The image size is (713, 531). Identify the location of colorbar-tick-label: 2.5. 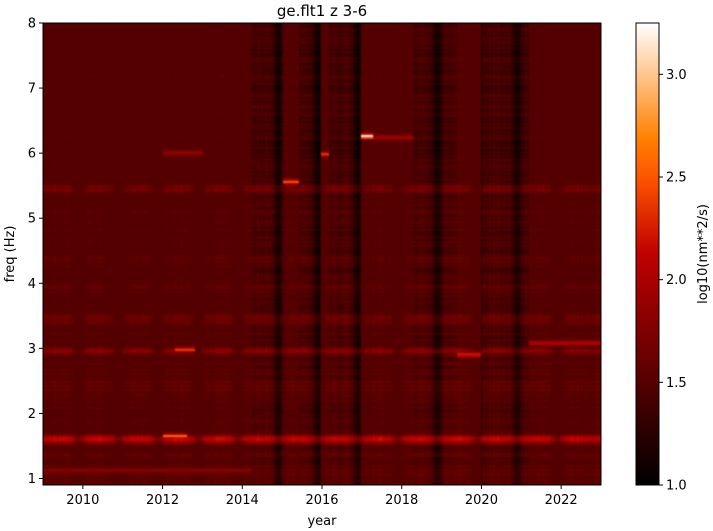
(676, 178).